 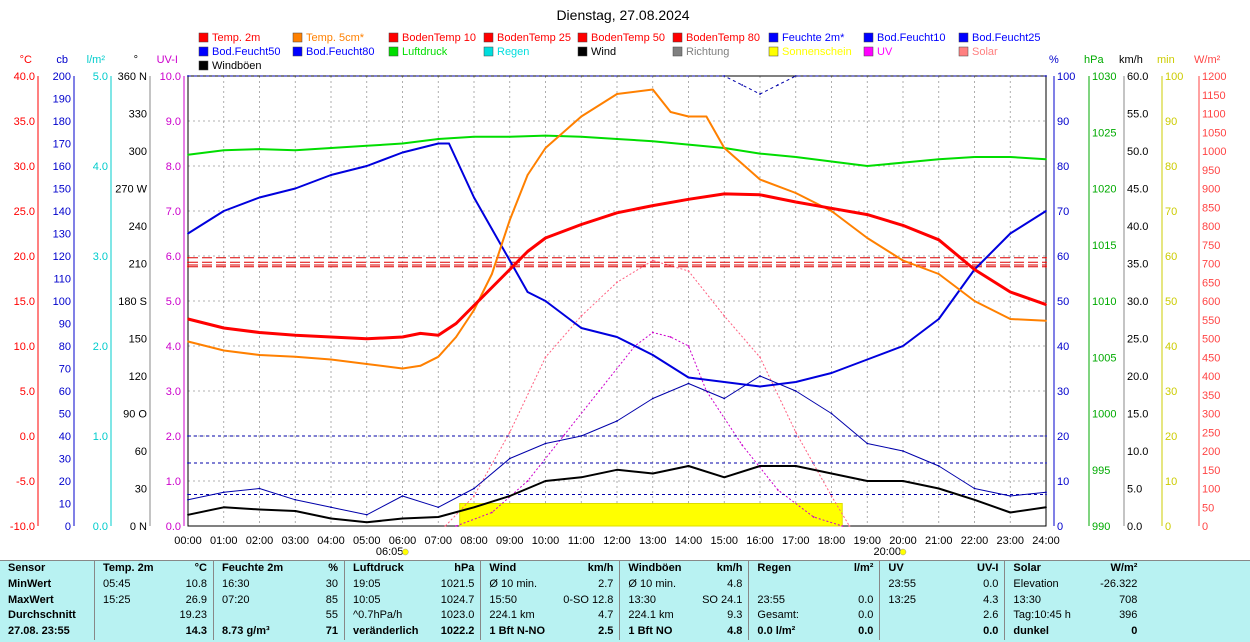 What do you see at coordinates (1211, 265) in the screenshot?
I see `right-axis-tick-label: 700` at bounding box center [1211, 265].